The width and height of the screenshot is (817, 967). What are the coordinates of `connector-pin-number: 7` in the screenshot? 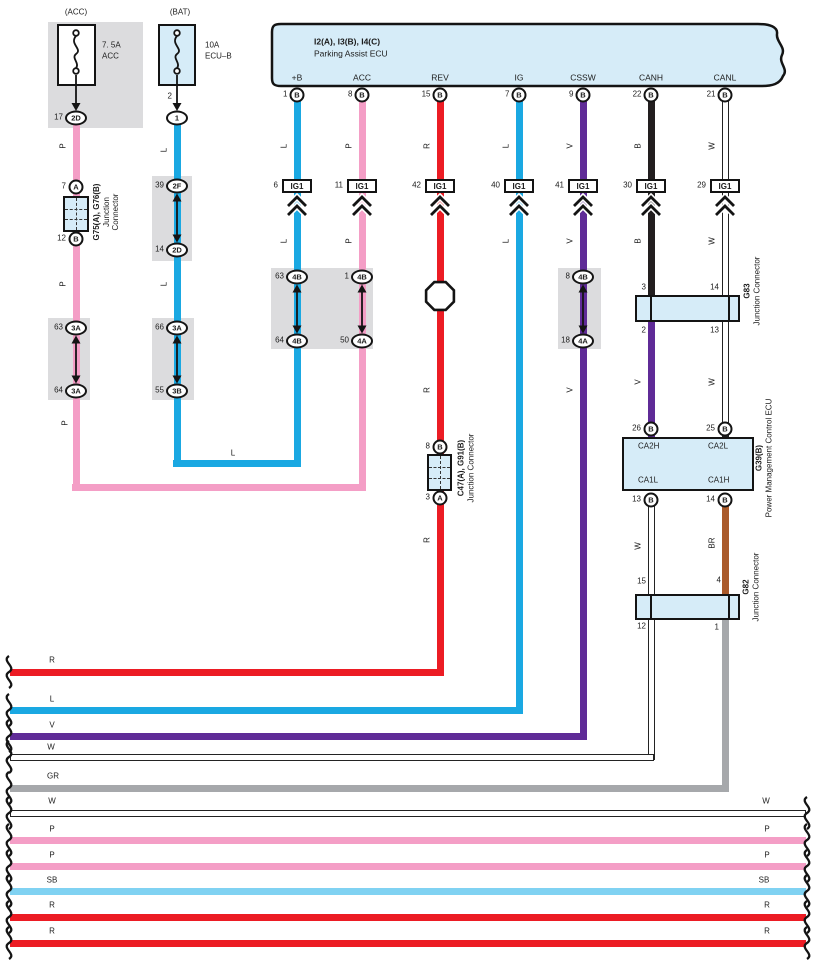 It's located at (63, 186).